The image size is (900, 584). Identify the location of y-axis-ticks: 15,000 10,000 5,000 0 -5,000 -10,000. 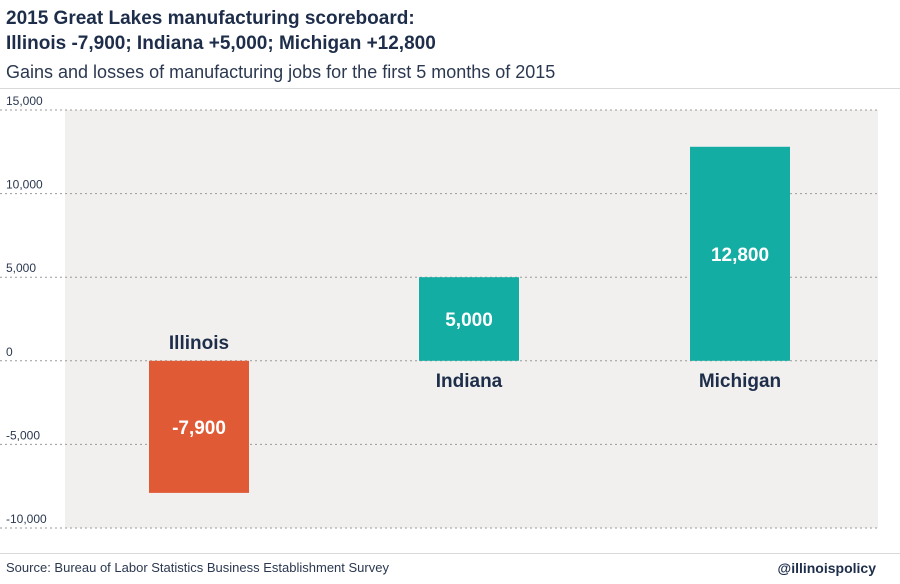
(26, 310).